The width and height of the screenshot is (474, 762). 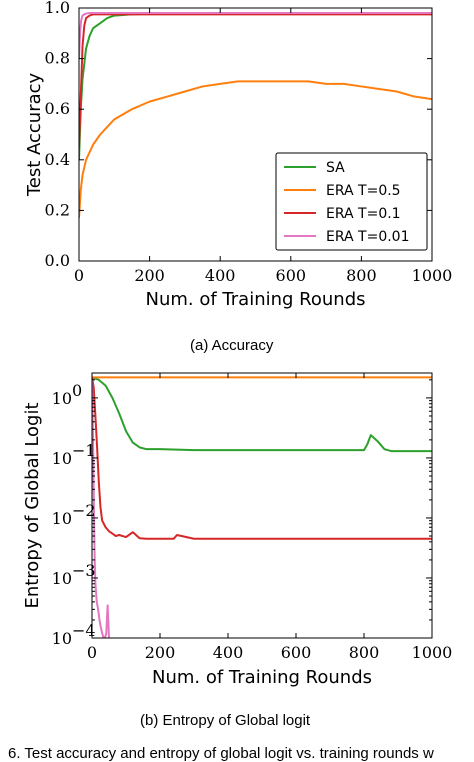 I want to click on y-tick-exponent: −2, so click(x=84, y=510).